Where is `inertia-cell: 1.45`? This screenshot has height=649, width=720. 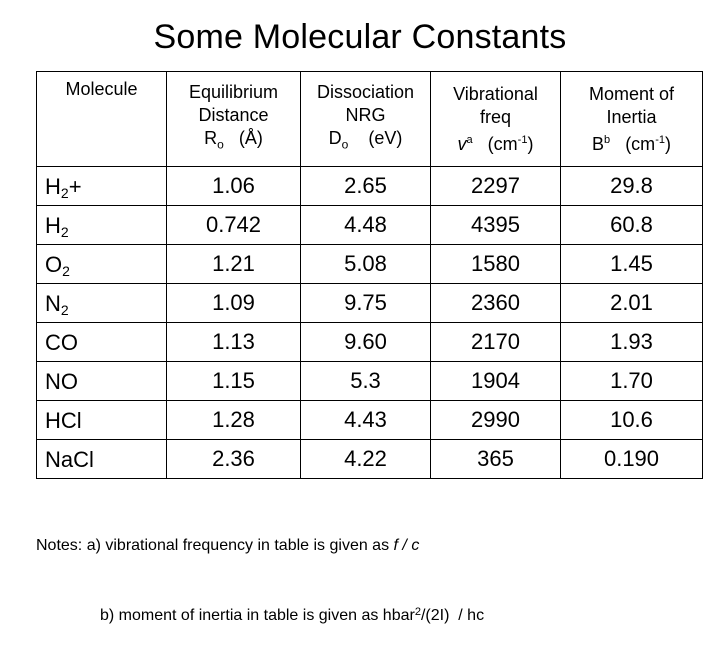 inertia-cell: 1.45 is located at coordinates (631, 264).